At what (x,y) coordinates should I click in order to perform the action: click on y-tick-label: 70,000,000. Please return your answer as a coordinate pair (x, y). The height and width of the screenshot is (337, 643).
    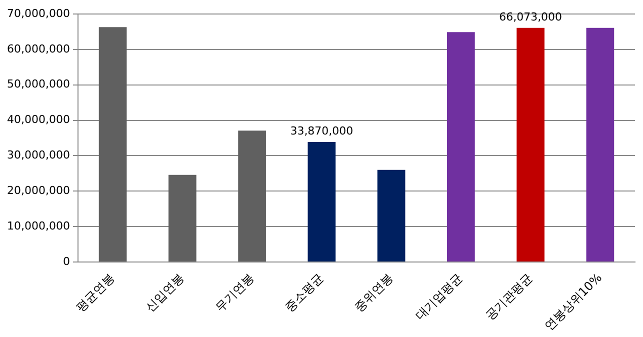
    Looking at the image, I should click on (38, 13).